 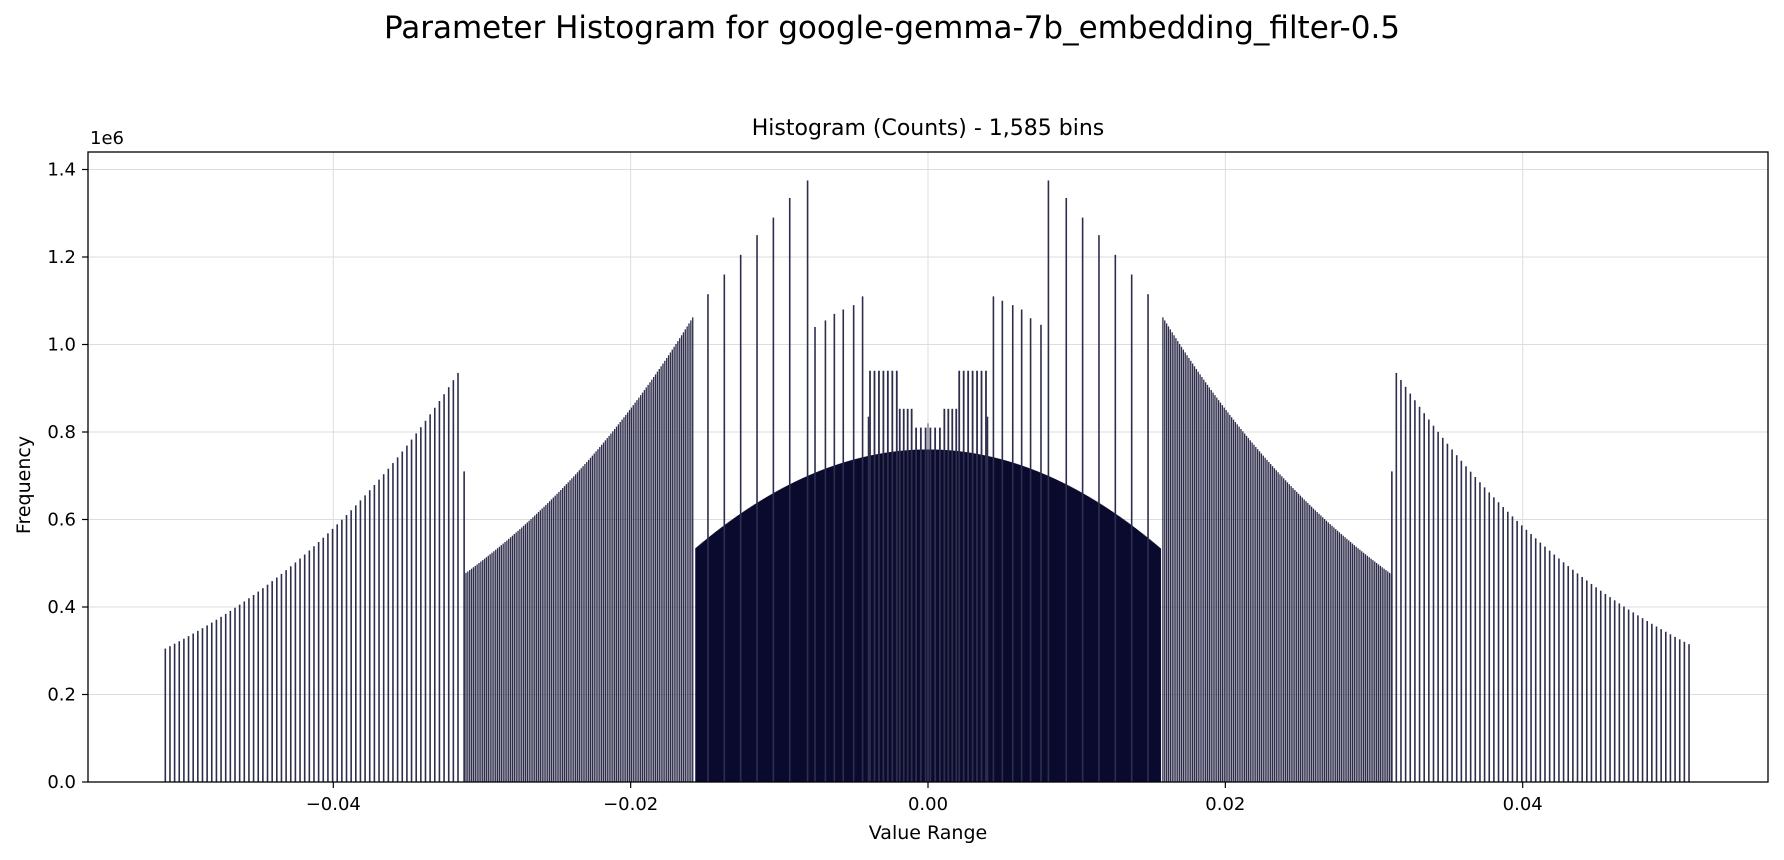 What do you see at coordinates (107, 138) in the screenshot?
I see `y-offset-label: 1e6` at bounding box center [107, 138].